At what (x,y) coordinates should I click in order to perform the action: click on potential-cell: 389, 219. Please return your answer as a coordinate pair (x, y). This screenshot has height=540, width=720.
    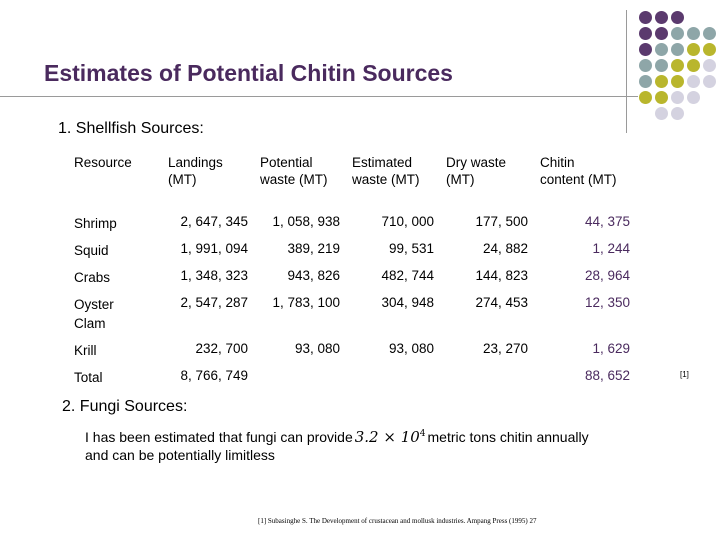
    Looking at the image, I should click on (313, 248).